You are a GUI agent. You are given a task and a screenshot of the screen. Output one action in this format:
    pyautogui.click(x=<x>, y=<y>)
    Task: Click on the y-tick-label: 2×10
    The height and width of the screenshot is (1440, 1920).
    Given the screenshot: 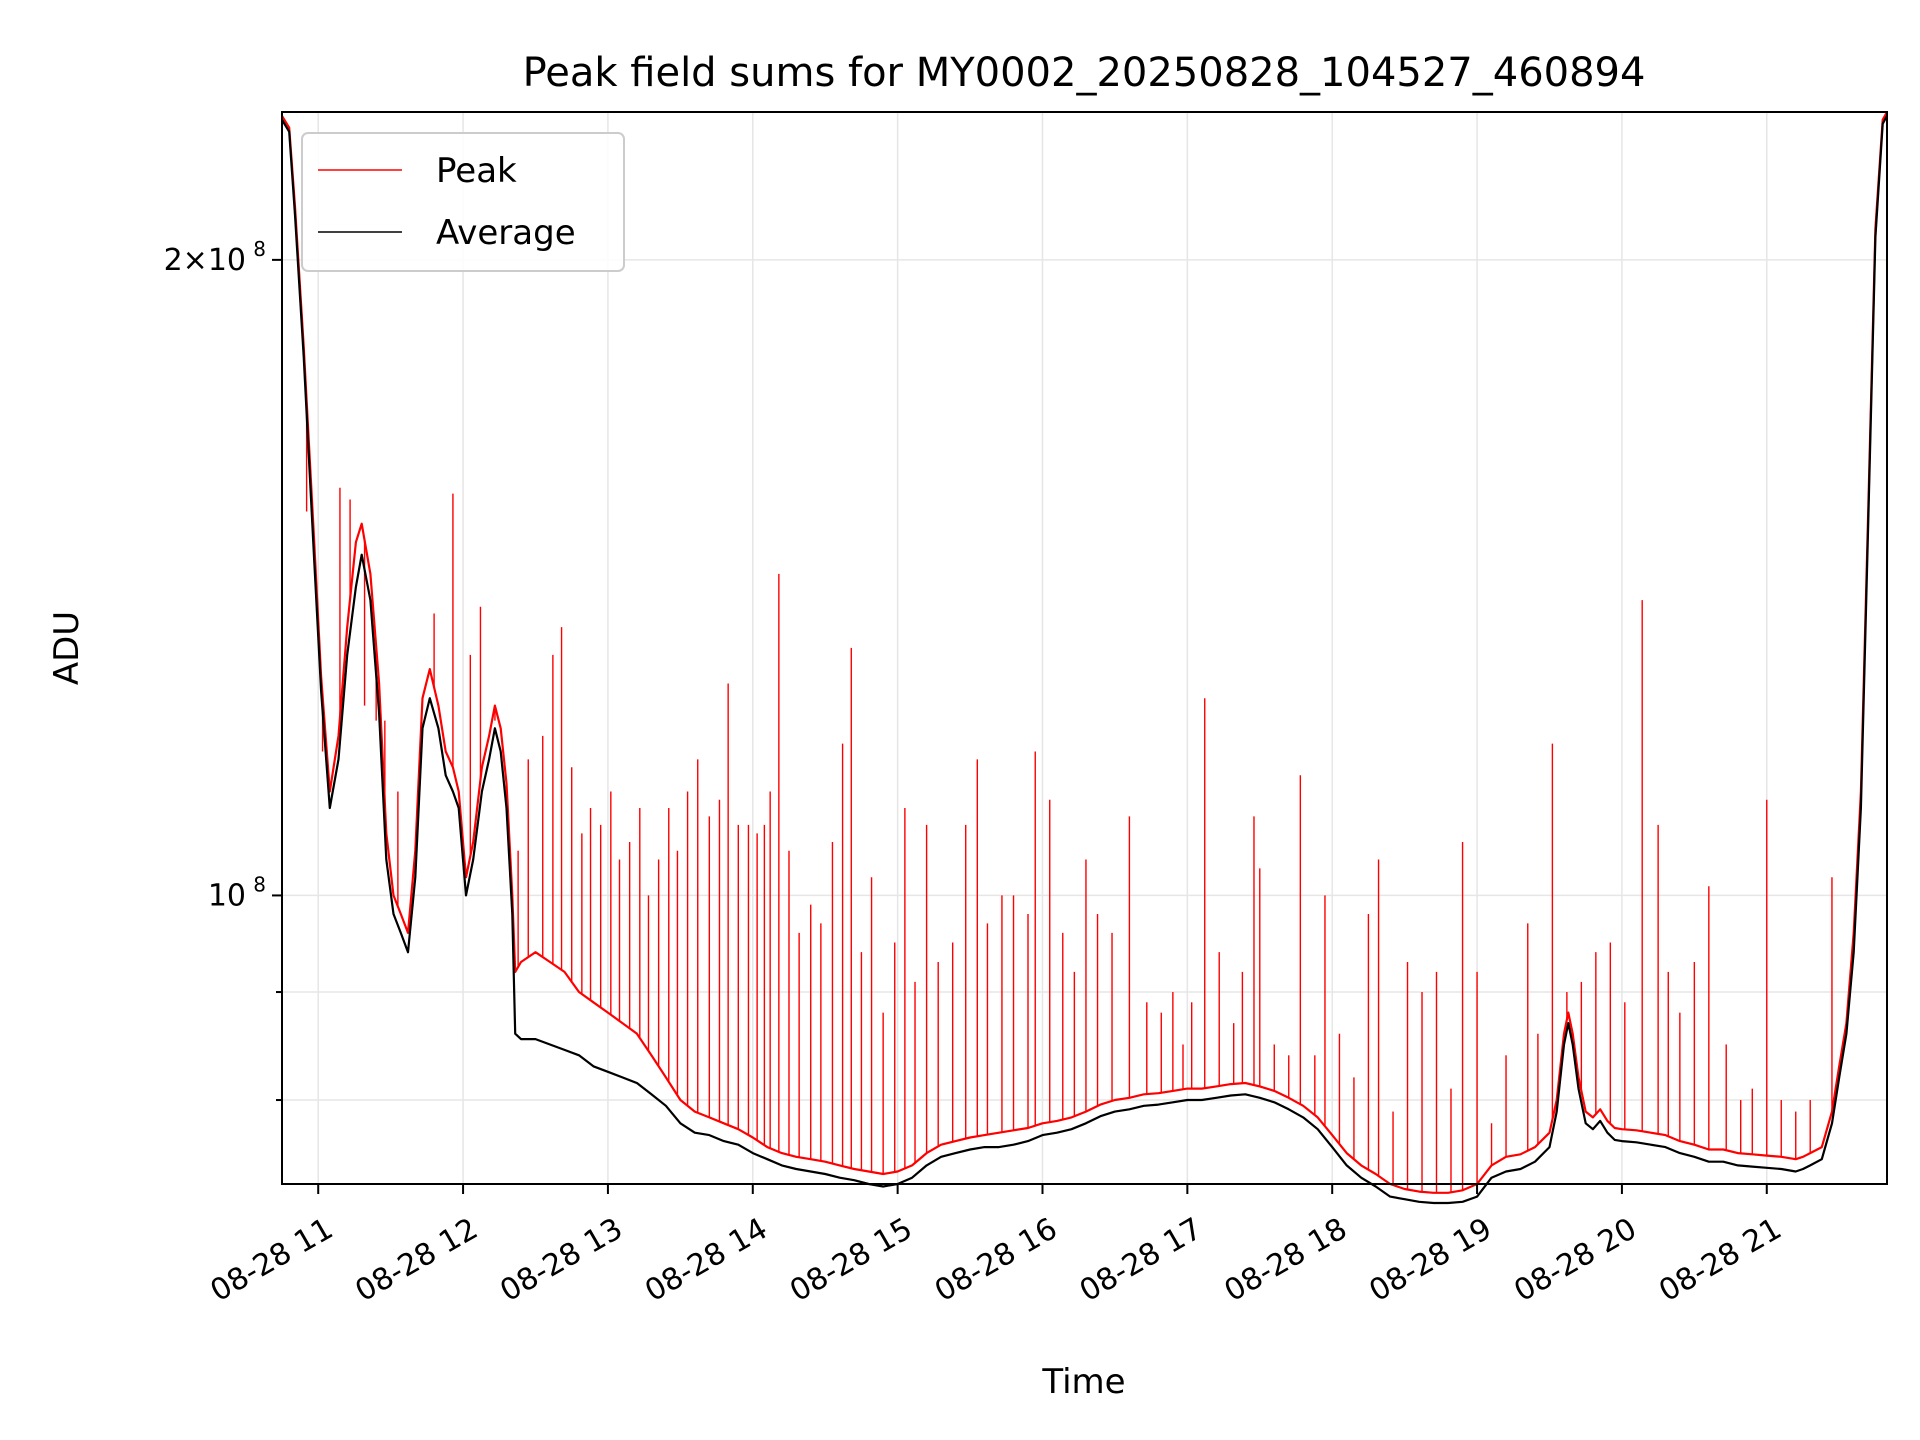 What is the action you would take?
    pyautogui.click(x=205, y=260)
    